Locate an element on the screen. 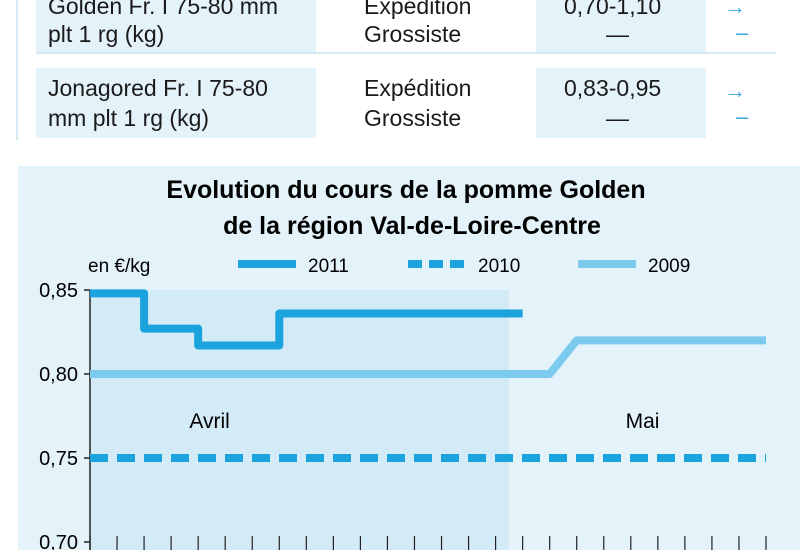 This screenshot has height=555, width=800. y-tick-label: 0,70 is located at coordinates (58, 541).